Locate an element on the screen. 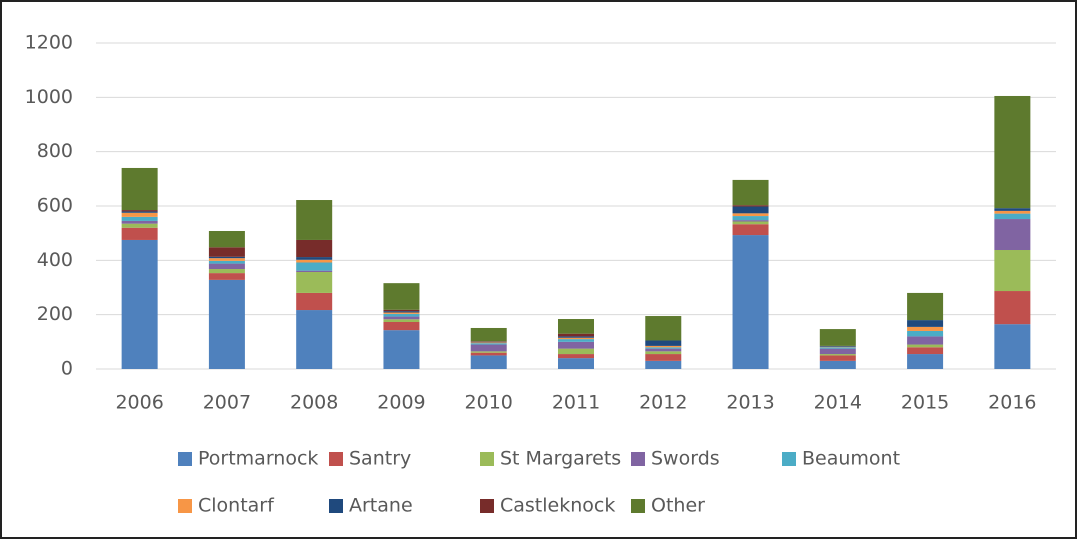 This screenshot has width=1077, height=539. x-tick-label: 2009 is located at coordinates (401, 403).